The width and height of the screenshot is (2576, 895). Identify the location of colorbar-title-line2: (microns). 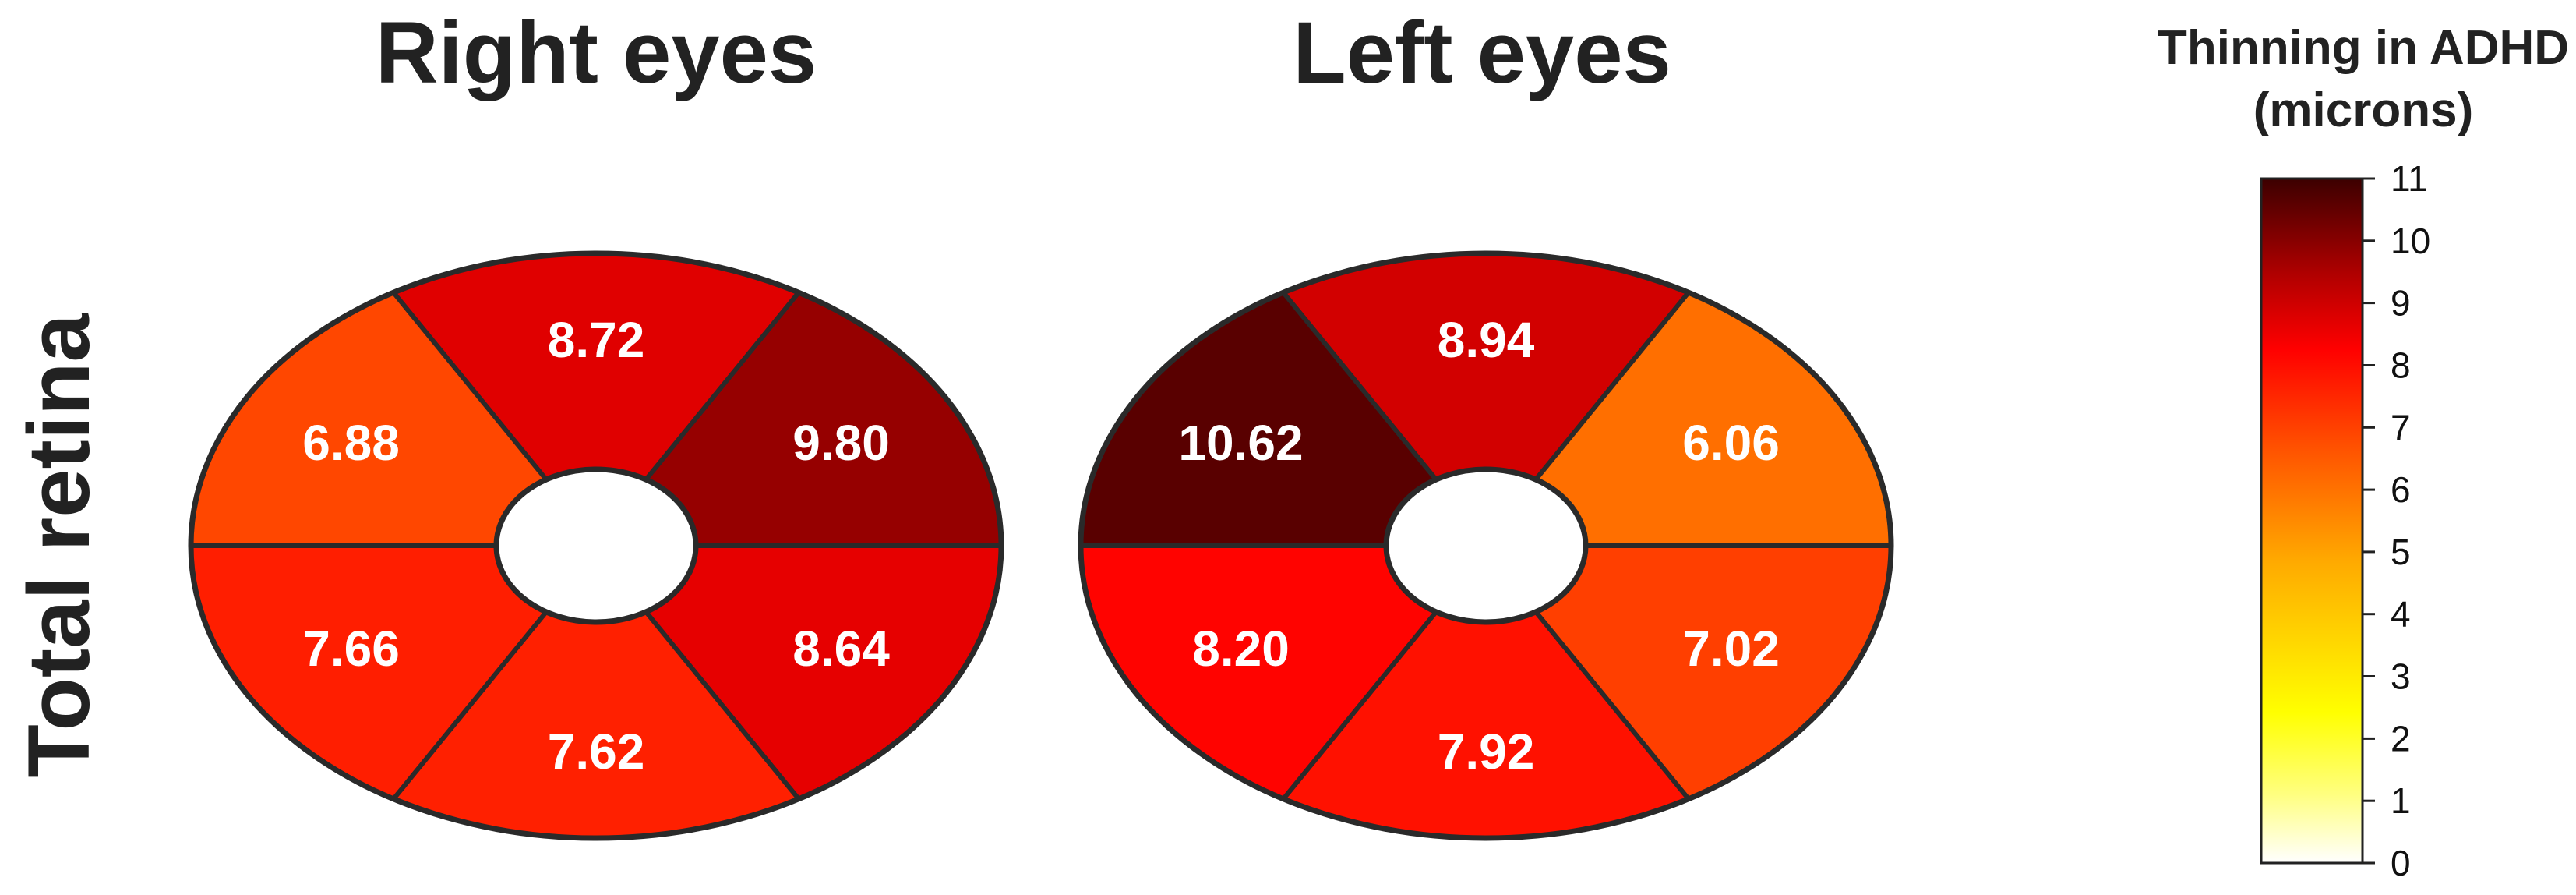
(2363, 110).